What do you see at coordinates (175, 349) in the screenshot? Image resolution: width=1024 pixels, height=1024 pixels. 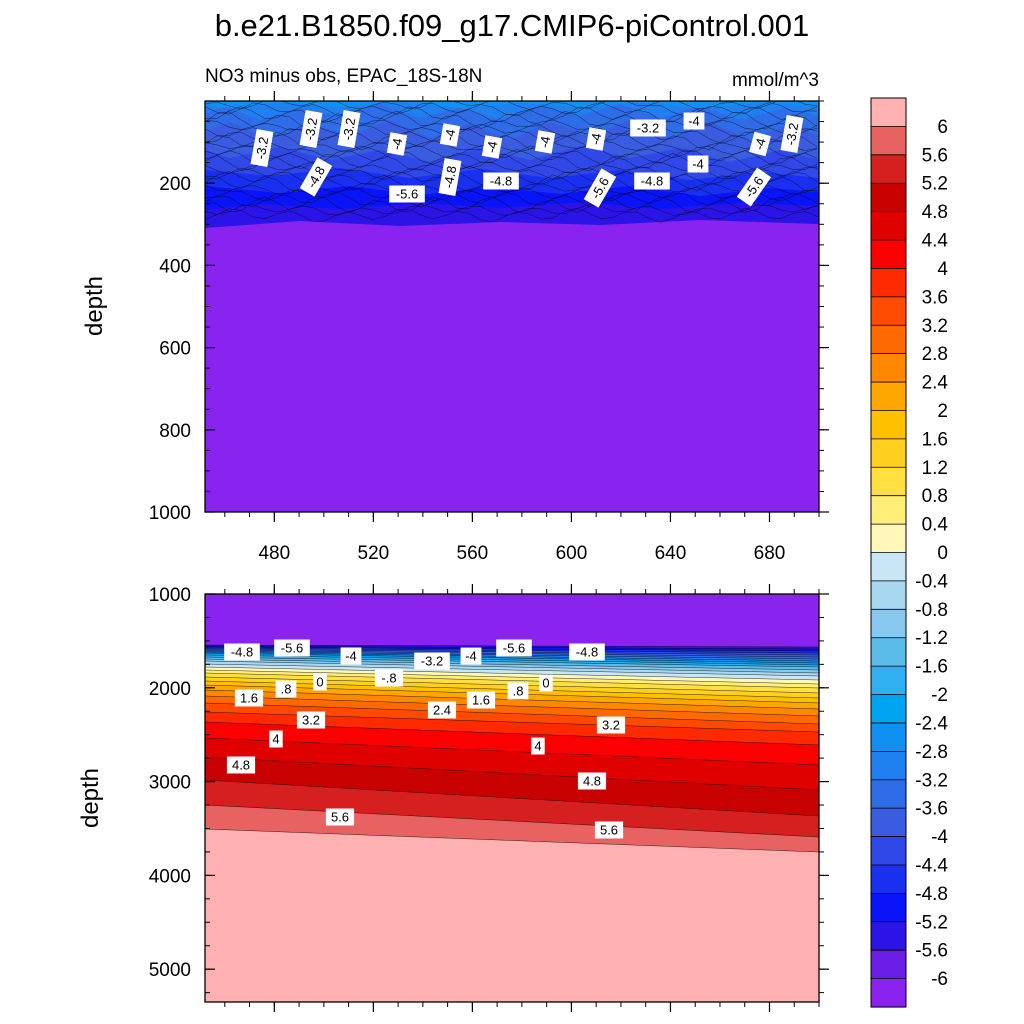 I see `y-tick-label: 600` at bounding box center [175, 349].